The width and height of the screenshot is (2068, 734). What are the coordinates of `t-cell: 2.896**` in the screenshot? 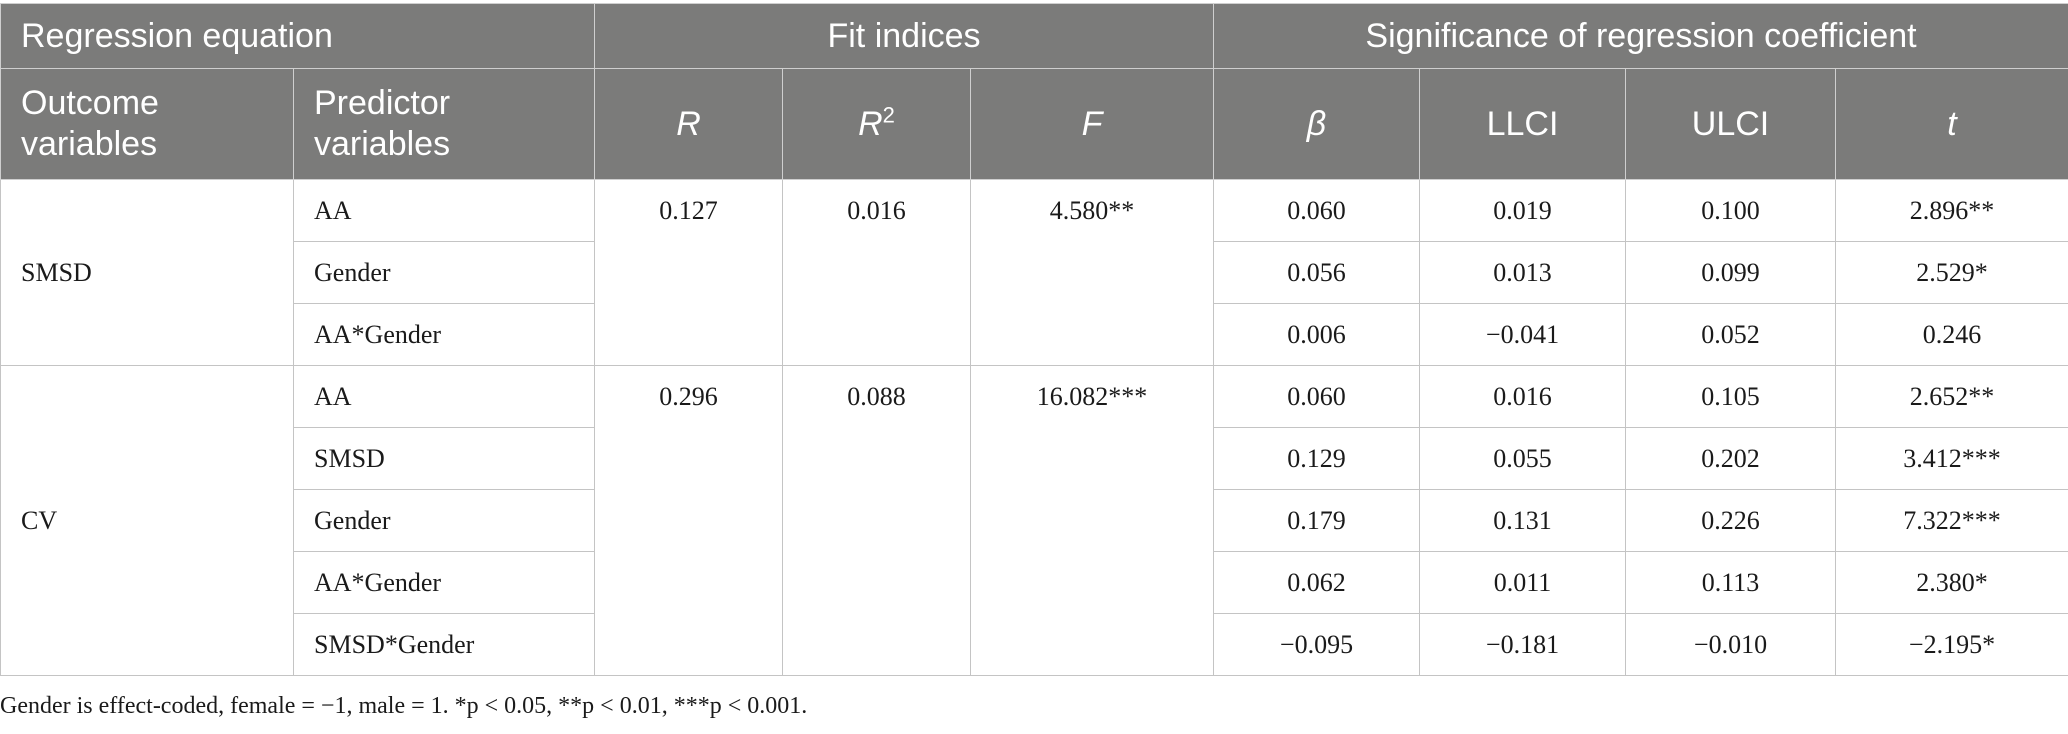 It's located at (1951, 210).